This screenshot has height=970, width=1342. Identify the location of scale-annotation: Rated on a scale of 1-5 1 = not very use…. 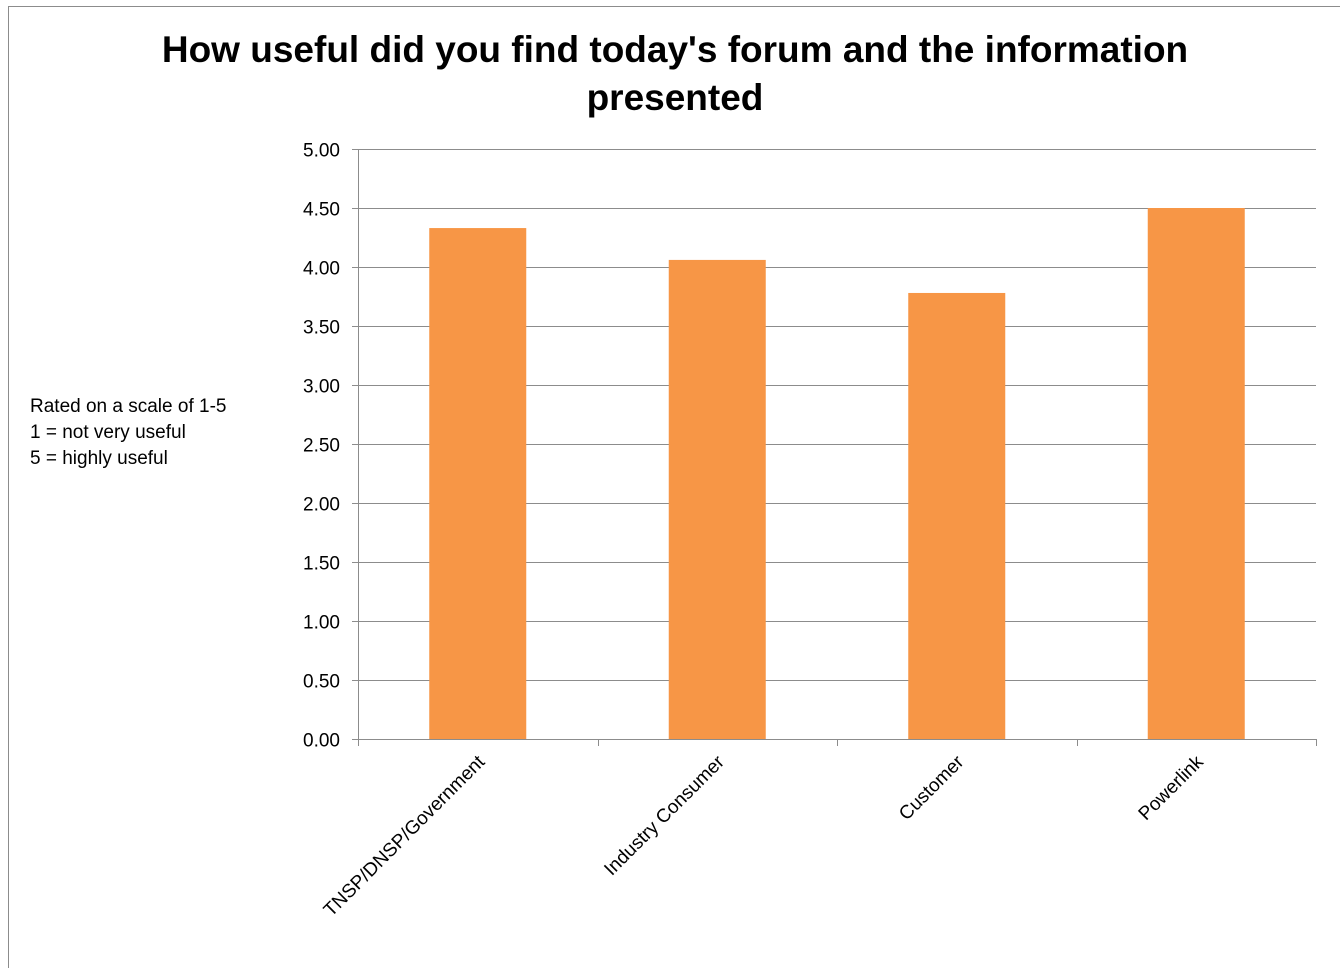
(128, 433).